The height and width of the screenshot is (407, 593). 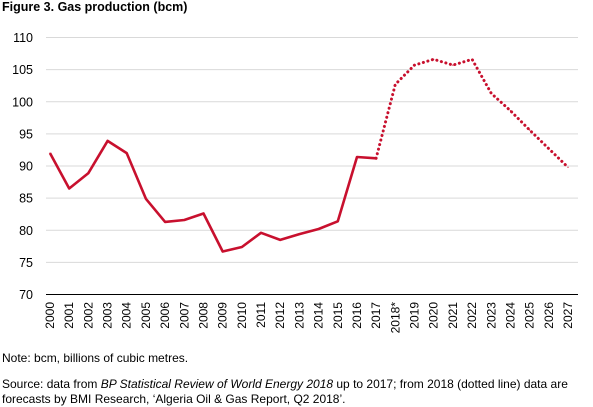 I want to click on x-tick-label: 2009, so click(x=223, y=315).